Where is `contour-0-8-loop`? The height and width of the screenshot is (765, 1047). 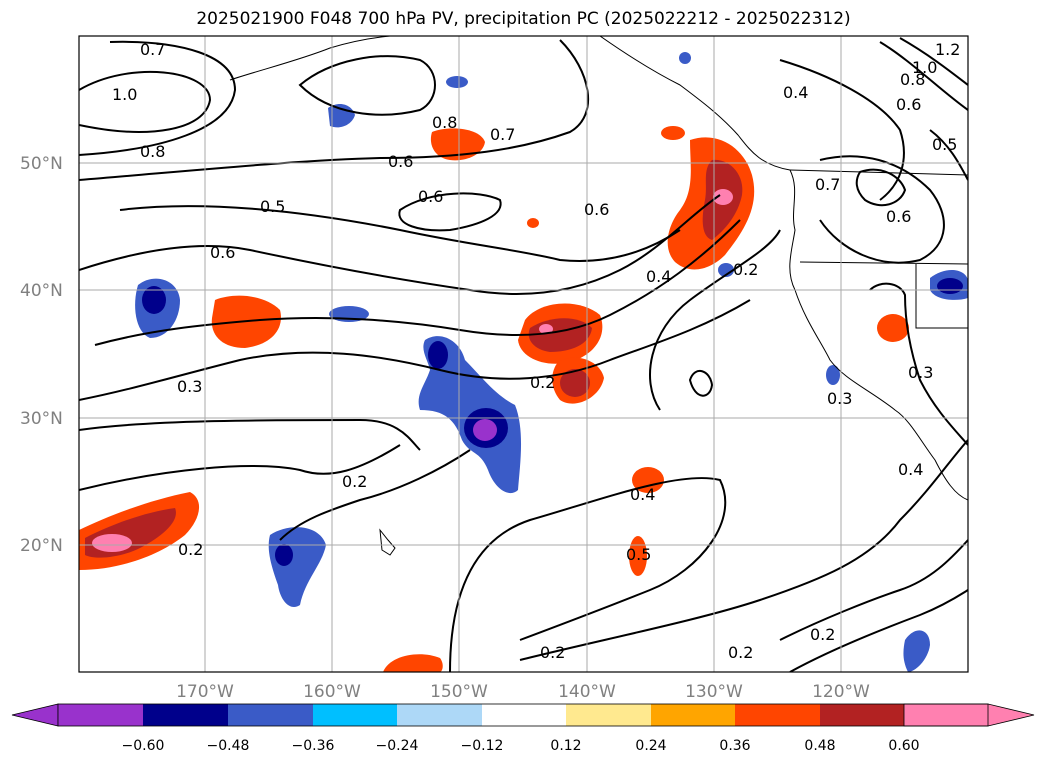 contour-0-8-loop is located at coordinates (367, 85).